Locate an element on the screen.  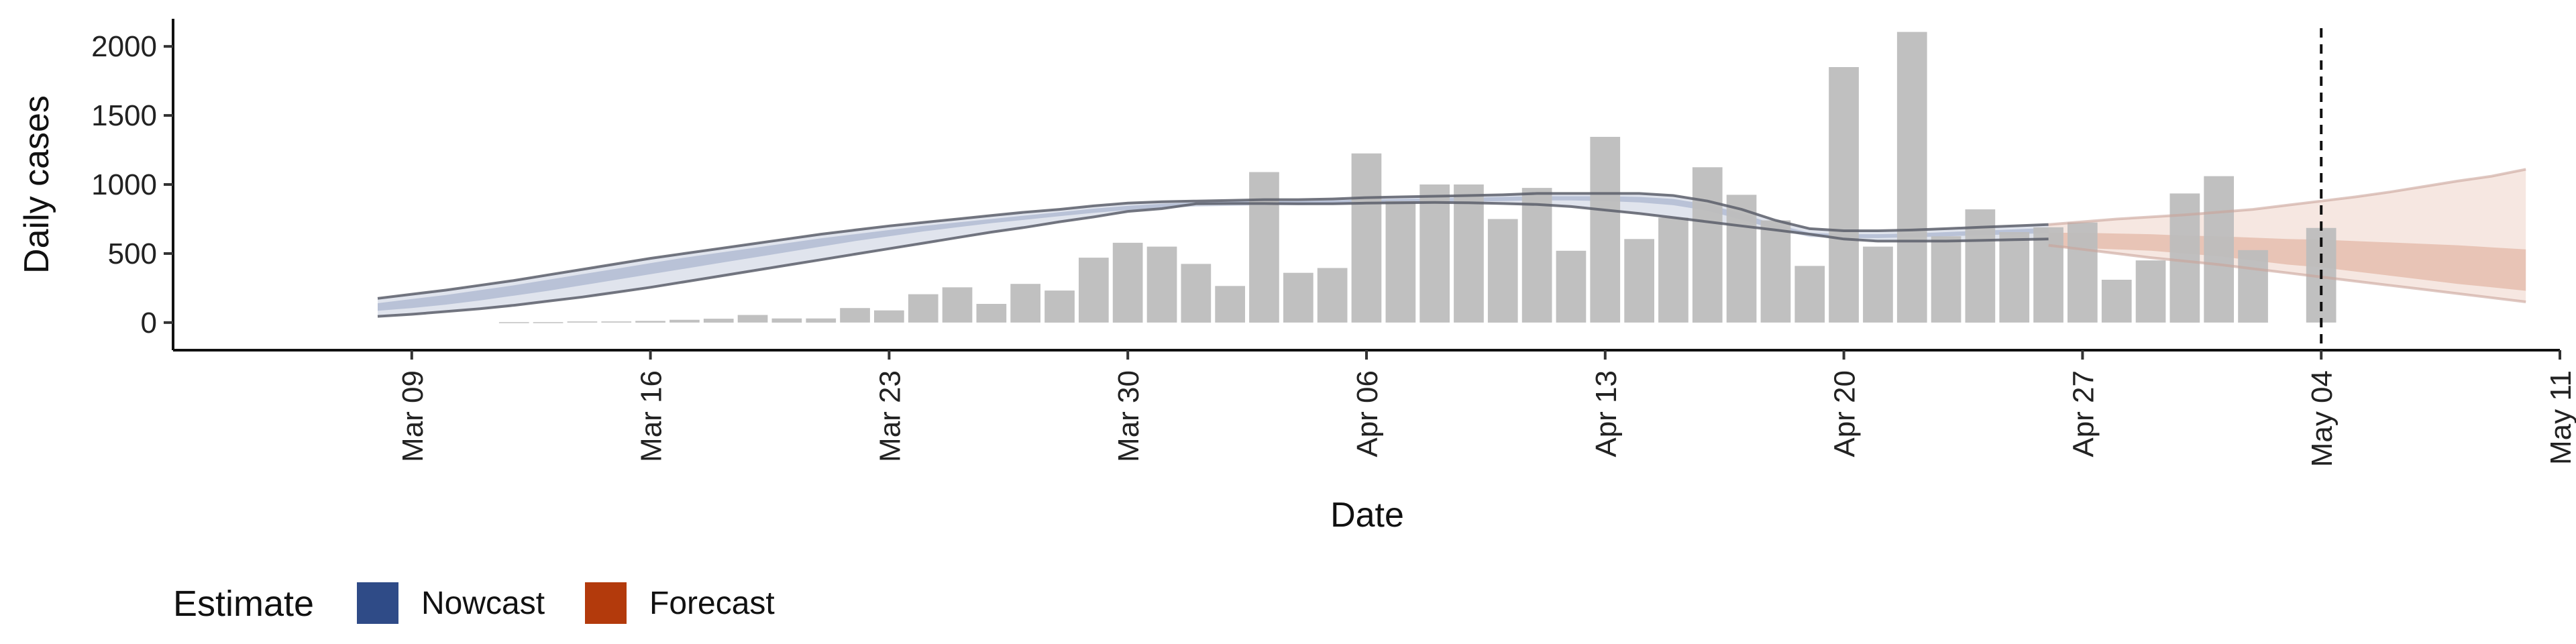
forecast-lower-90-line is located at coordinates (2287, 273).